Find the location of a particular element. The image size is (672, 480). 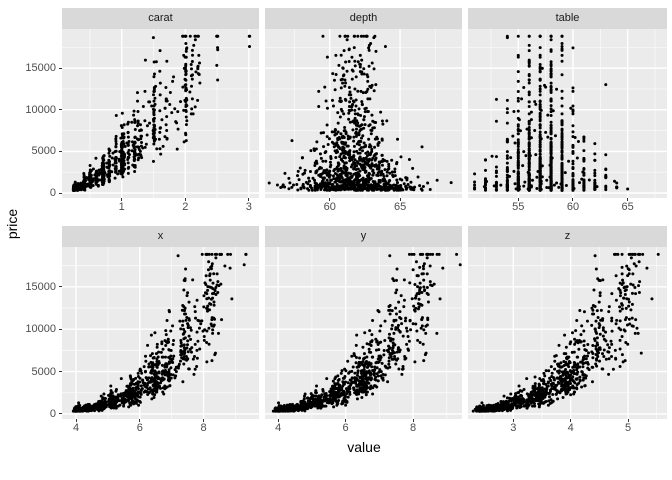

facet-strip: depth is located at coordinates (363, 18).